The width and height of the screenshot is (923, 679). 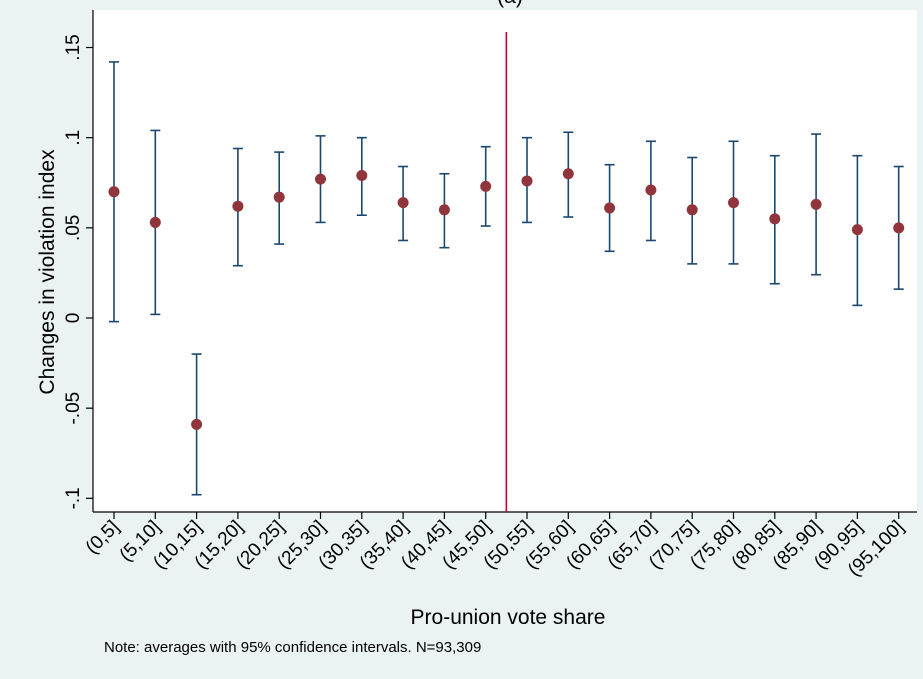 What do you see at coordinates (73, 138) in the screenshot?
I see `y-tick-label: .1` at bounding box center [73, 138].